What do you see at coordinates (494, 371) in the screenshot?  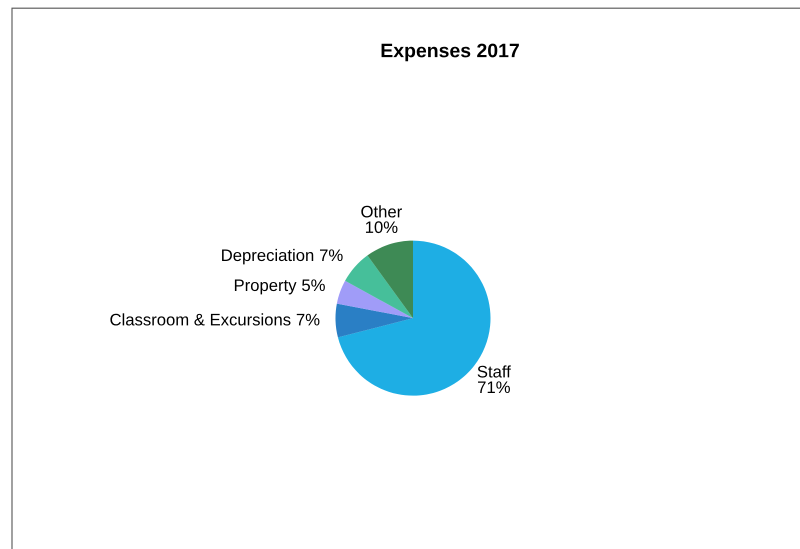 I see `slice-label: Staff` at bounding box center [494, 371].